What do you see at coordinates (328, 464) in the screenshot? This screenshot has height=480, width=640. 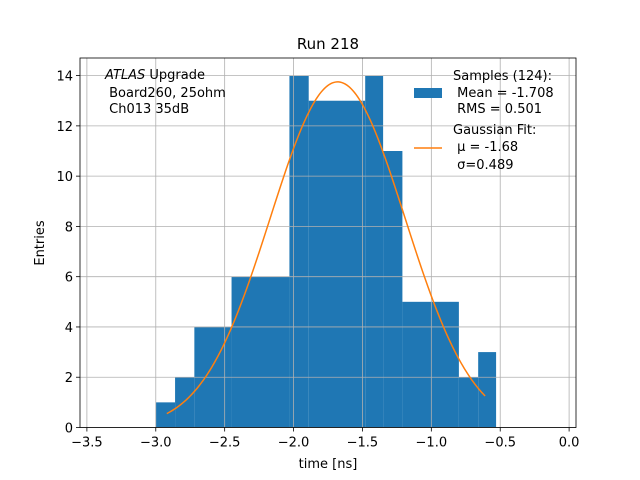 I see `x-axis-label: time [ns]` at bounding box center [328, 464].